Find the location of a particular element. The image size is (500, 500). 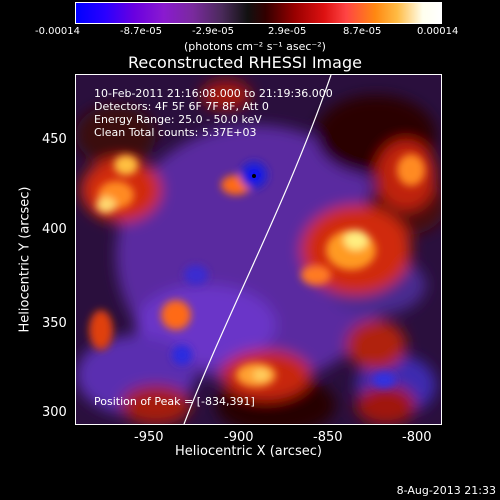

peak-position-text: Position of Peak = [-834,391] is located at coordinates (174, 401).